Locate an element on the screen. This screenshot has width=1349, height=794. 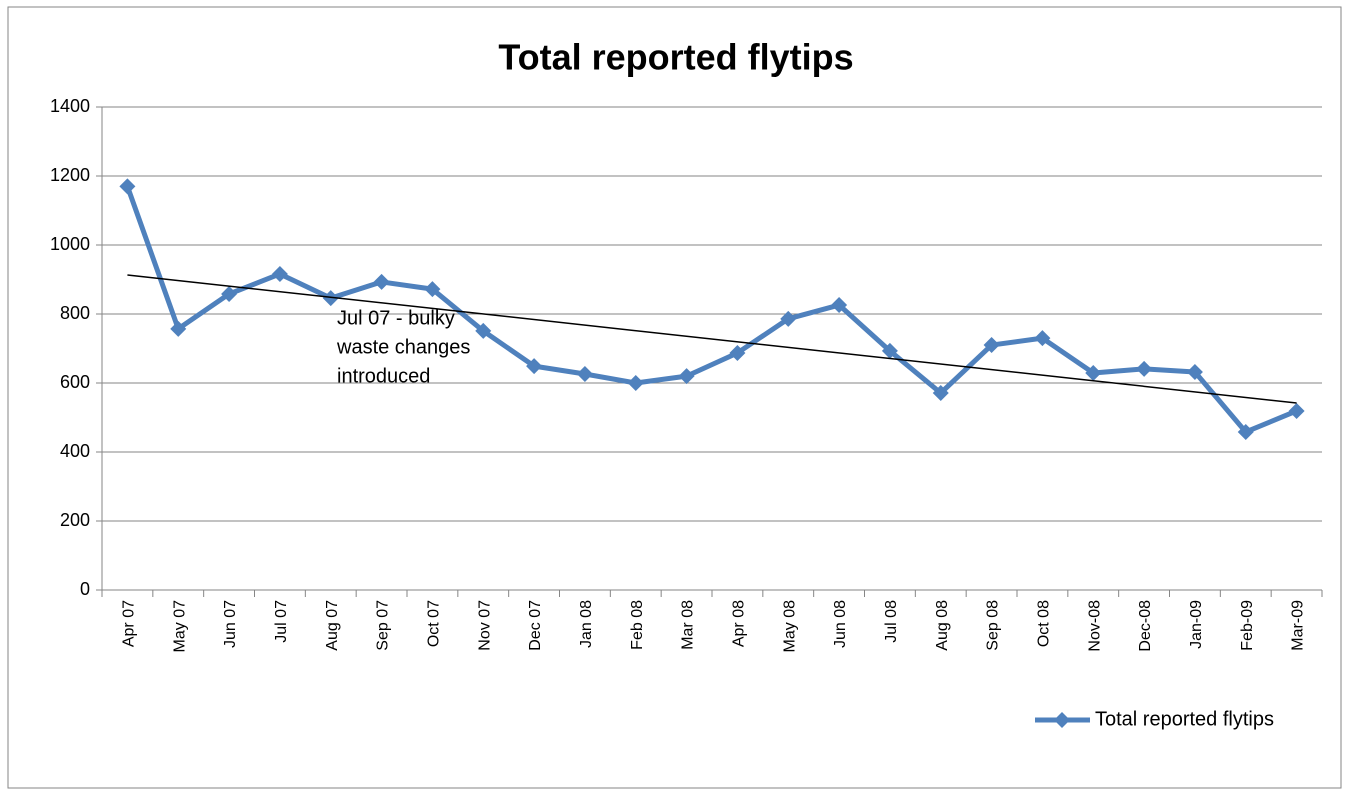
legend-label: Total reported flytips is located at coordinates (1184, 719).